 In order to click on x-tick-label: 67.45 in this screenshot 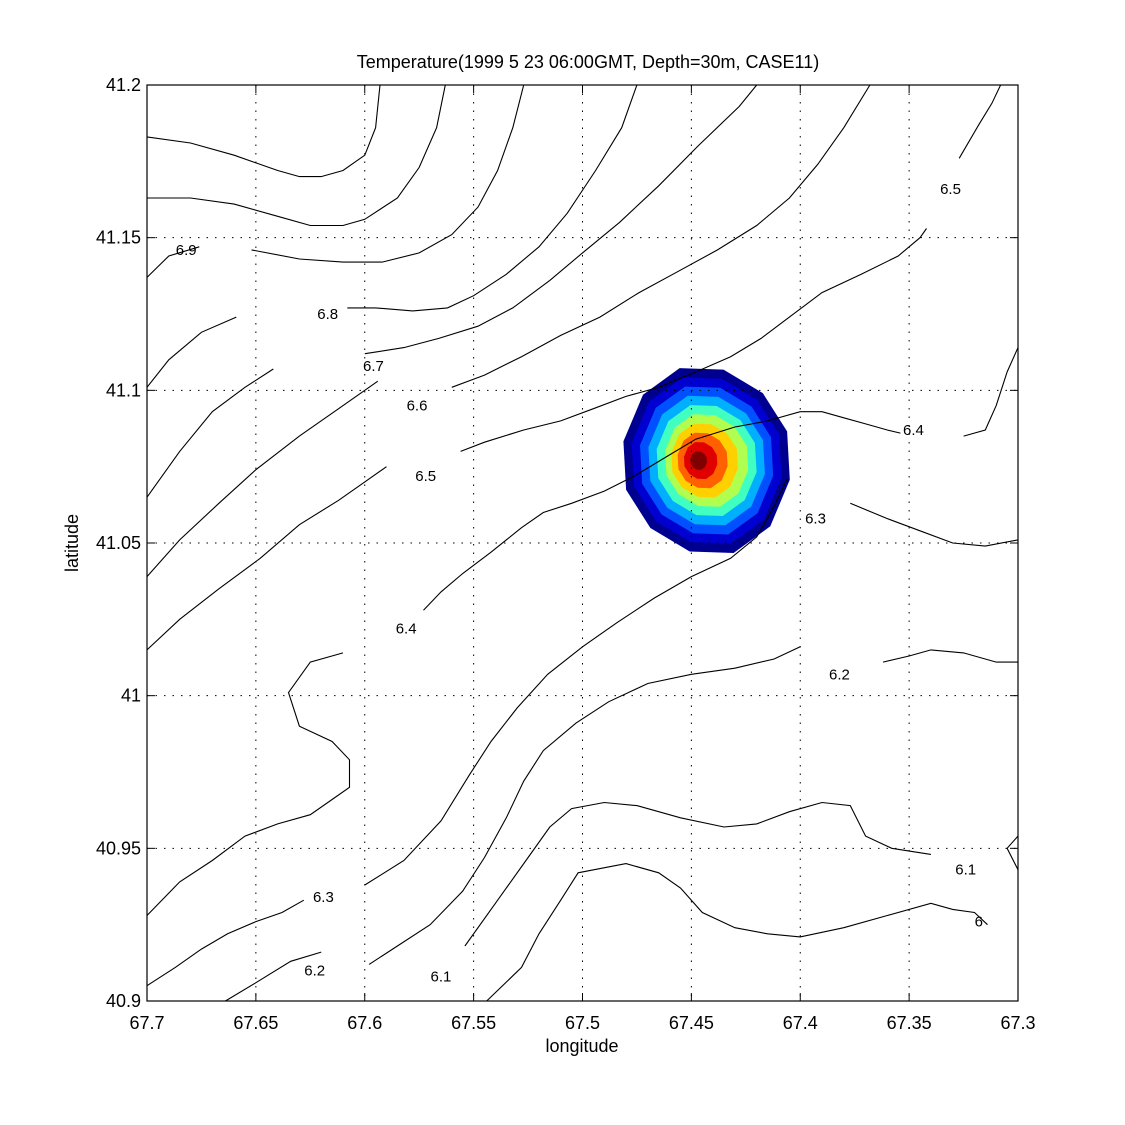, I will do `click(691, 1023)`.